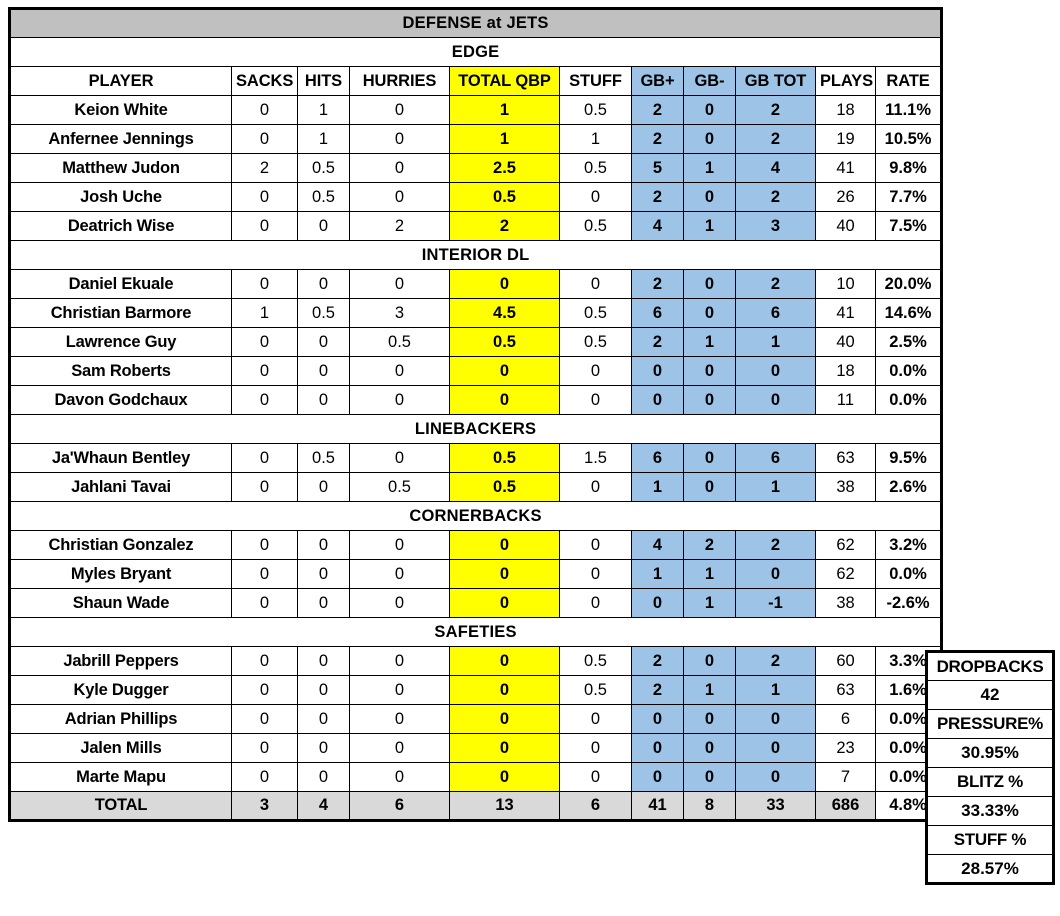  I want to click on gb-plus-value: 2, so click(657, 690).